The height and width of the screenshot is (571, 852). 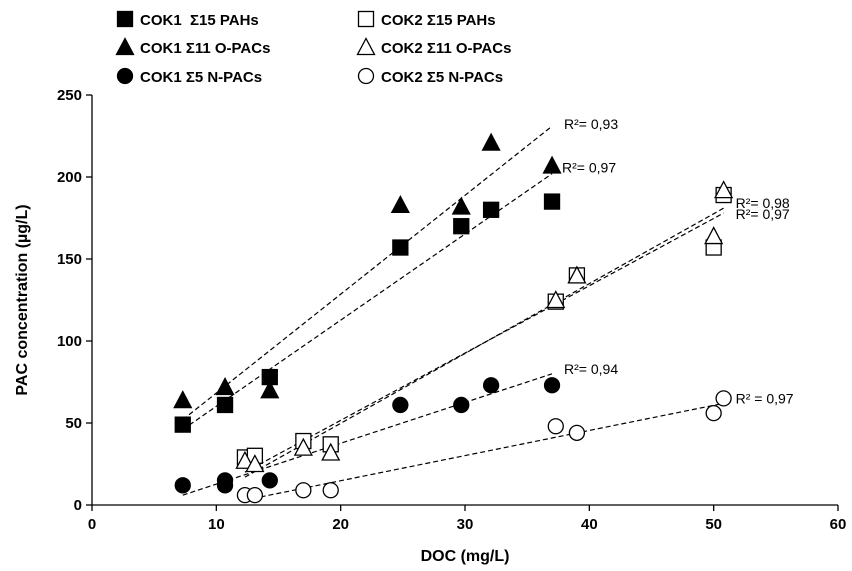 I want to click on y-tick-label: 0, so click(x=78, y=505).